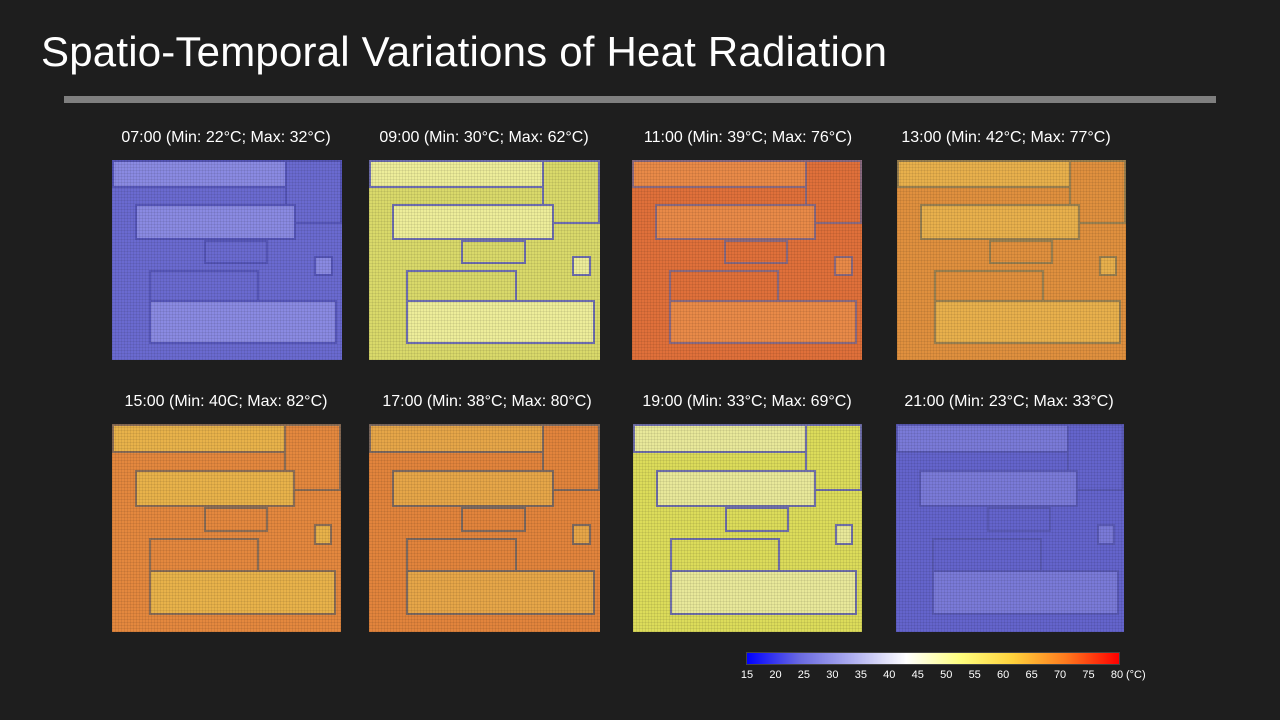  What do you see at coordinates (946, 675) in the screenshot?
I see `colorbar-tick-label: 50` at bounding box center [946, 675].